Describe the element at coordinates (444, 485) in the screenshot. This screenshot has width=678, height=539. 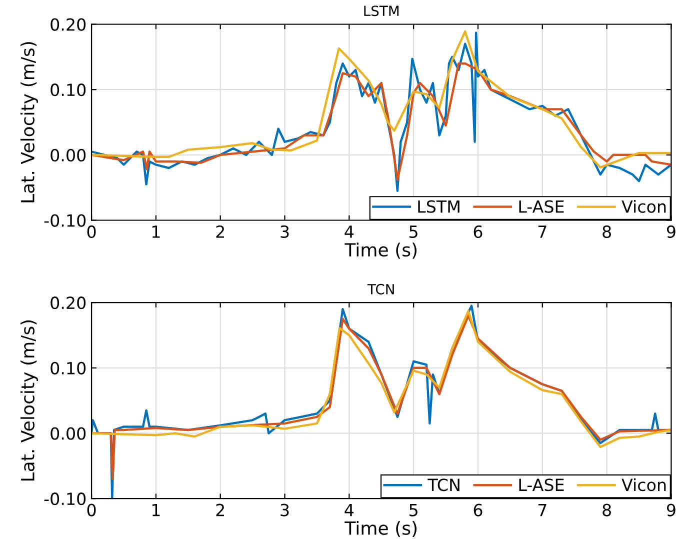
I see `legend-label: TCN` at that location.